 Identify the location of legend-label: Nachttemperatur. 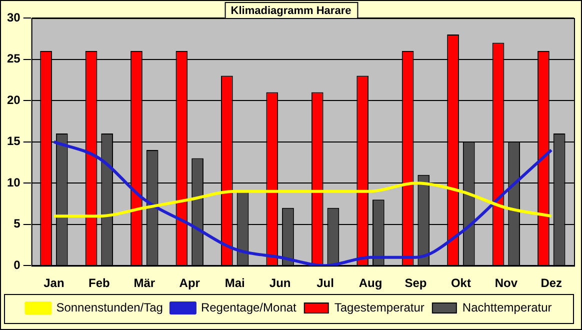
(507, 307).